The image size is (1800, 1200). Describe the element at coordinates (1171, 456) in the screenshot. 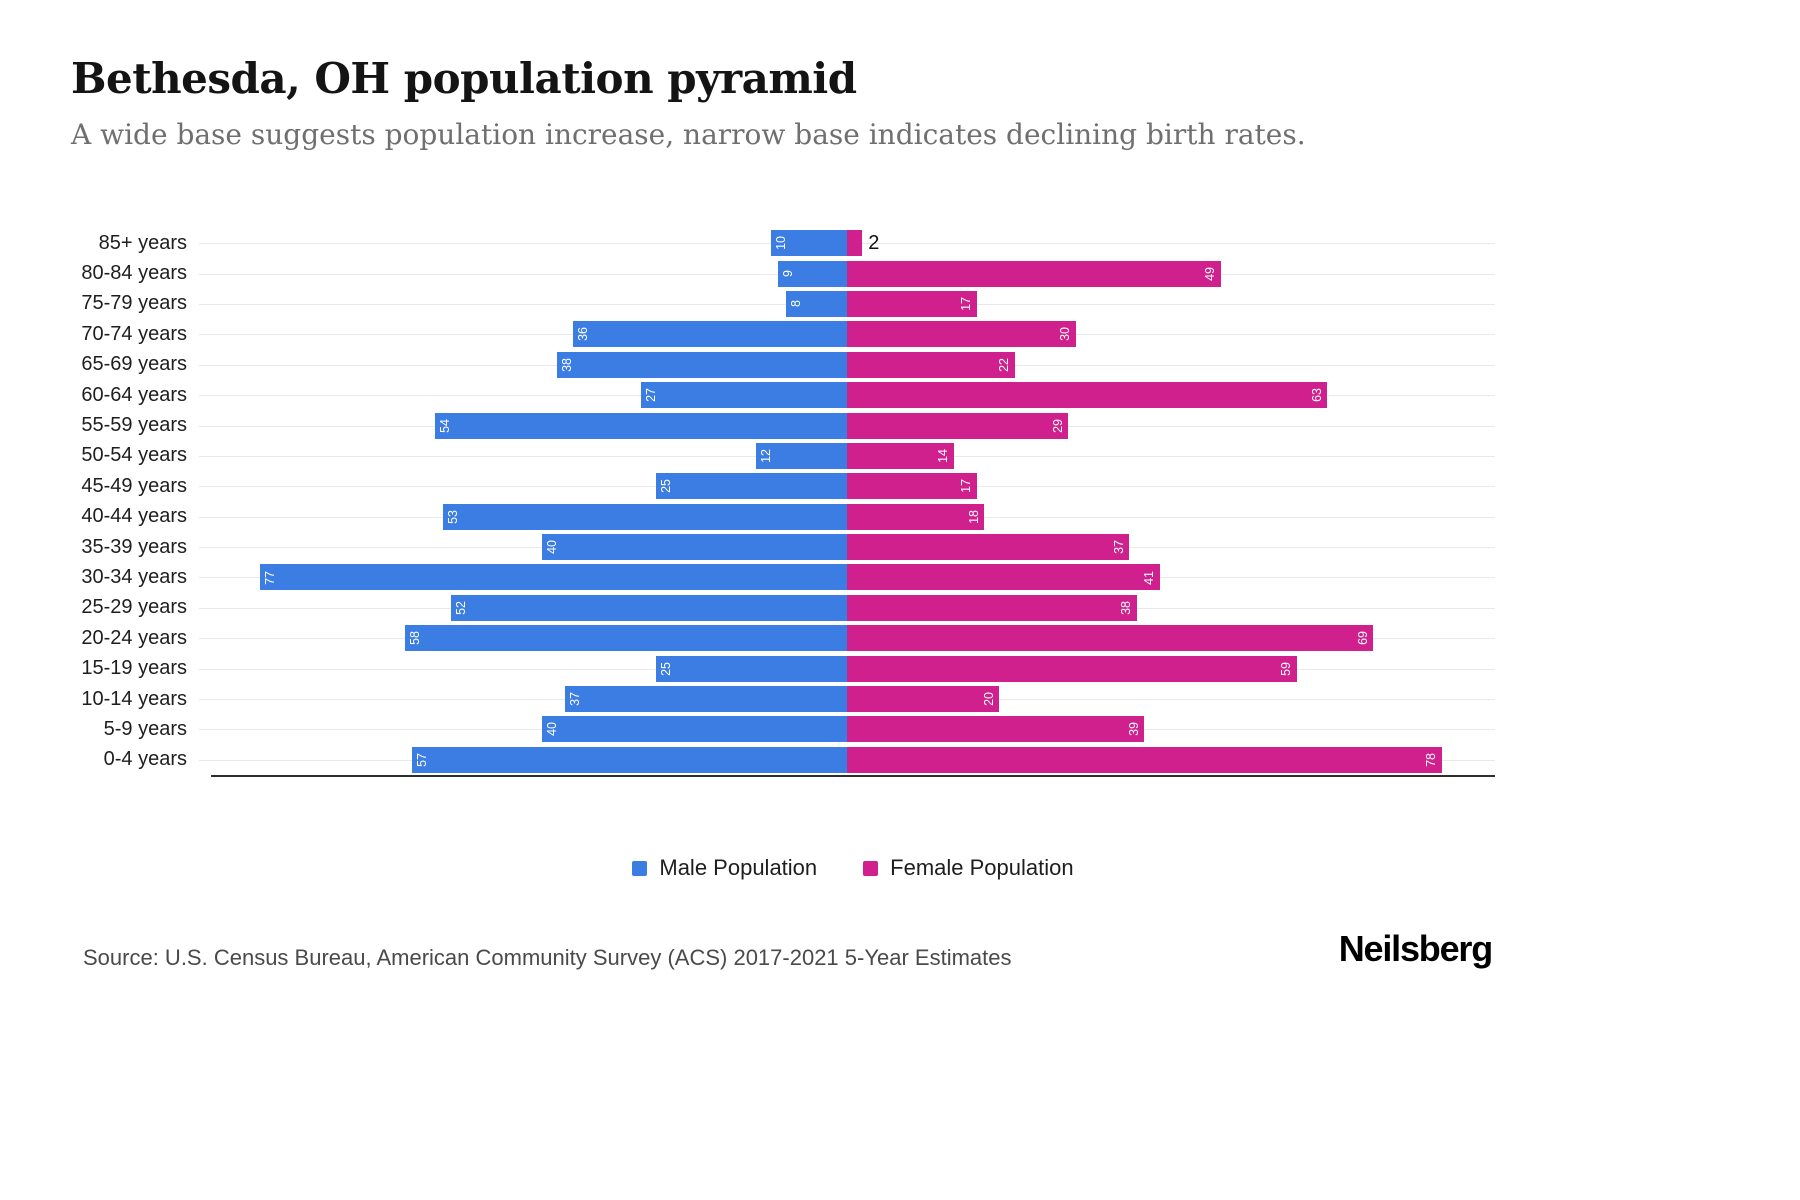

I see `female-half: 14` at that location.